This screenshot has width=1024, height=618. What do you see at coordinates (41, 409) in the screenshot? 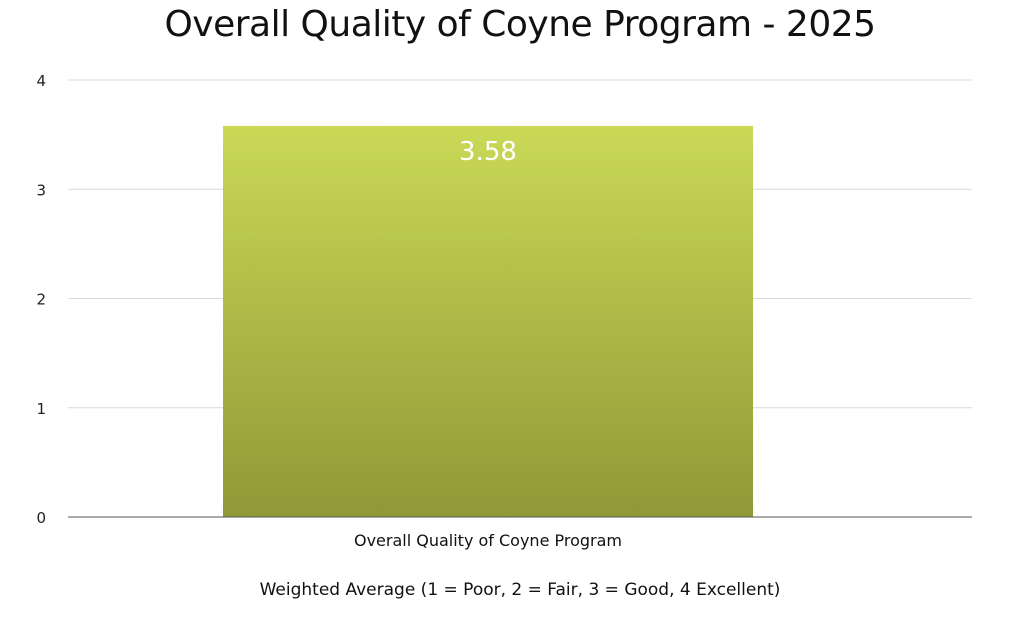
I see `y-tick-label: 1` at bounding box center [41, 409].